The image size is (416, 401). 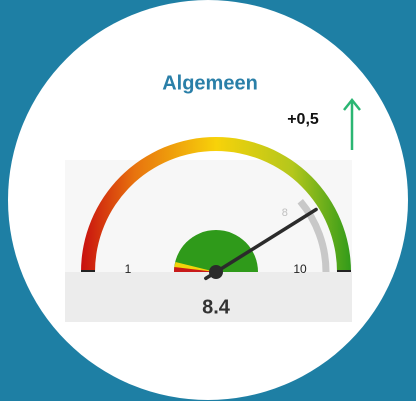 What do you see at coordinates (128, 269) in the screenshot?
I see `tick-label: 1` at bounding box center [128, 269].